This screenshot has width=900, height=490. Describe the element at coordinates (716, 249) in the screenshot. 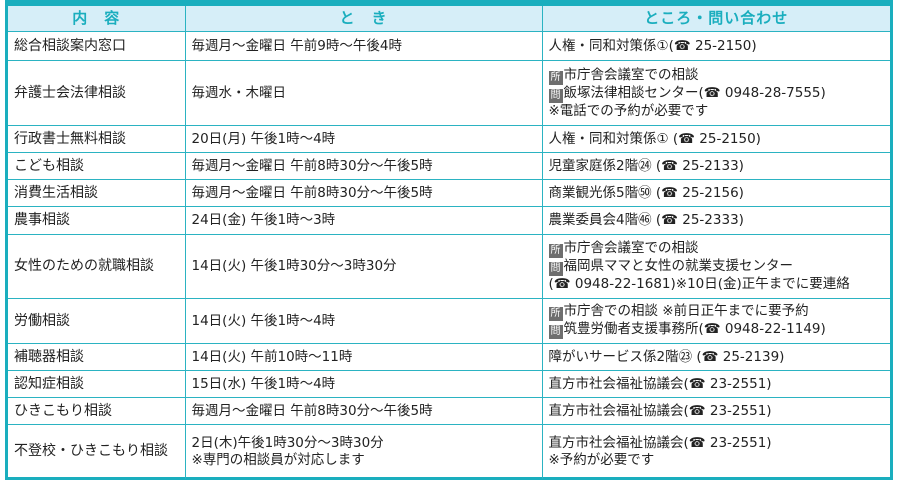

I see `contact-line: 所市庁舎会議室での相談` at that location.